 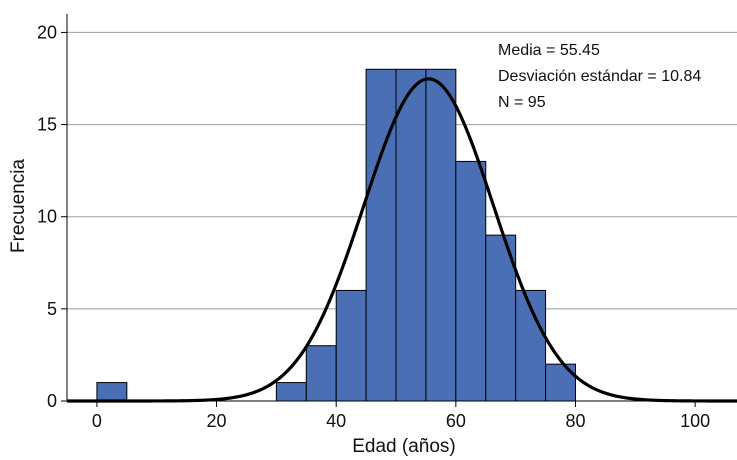 I want to click on y-tick-label-15: 15, so click(x=47, y=125).